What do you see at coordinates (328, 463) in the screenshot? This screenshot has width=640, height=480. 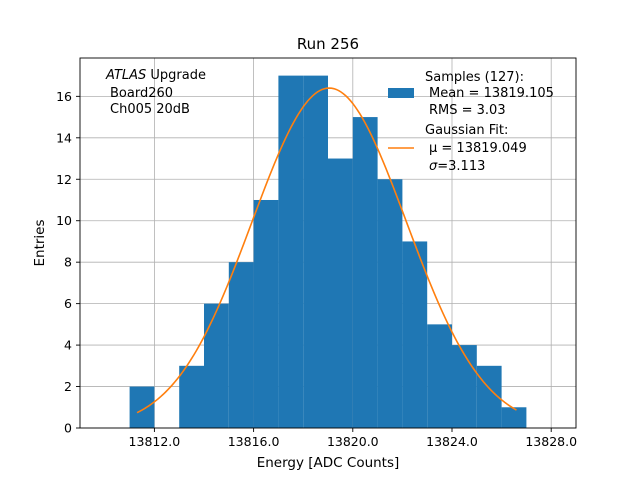 I see `x-axis-title: Energy [ADC Counts]` at bounding box center [328, 463].